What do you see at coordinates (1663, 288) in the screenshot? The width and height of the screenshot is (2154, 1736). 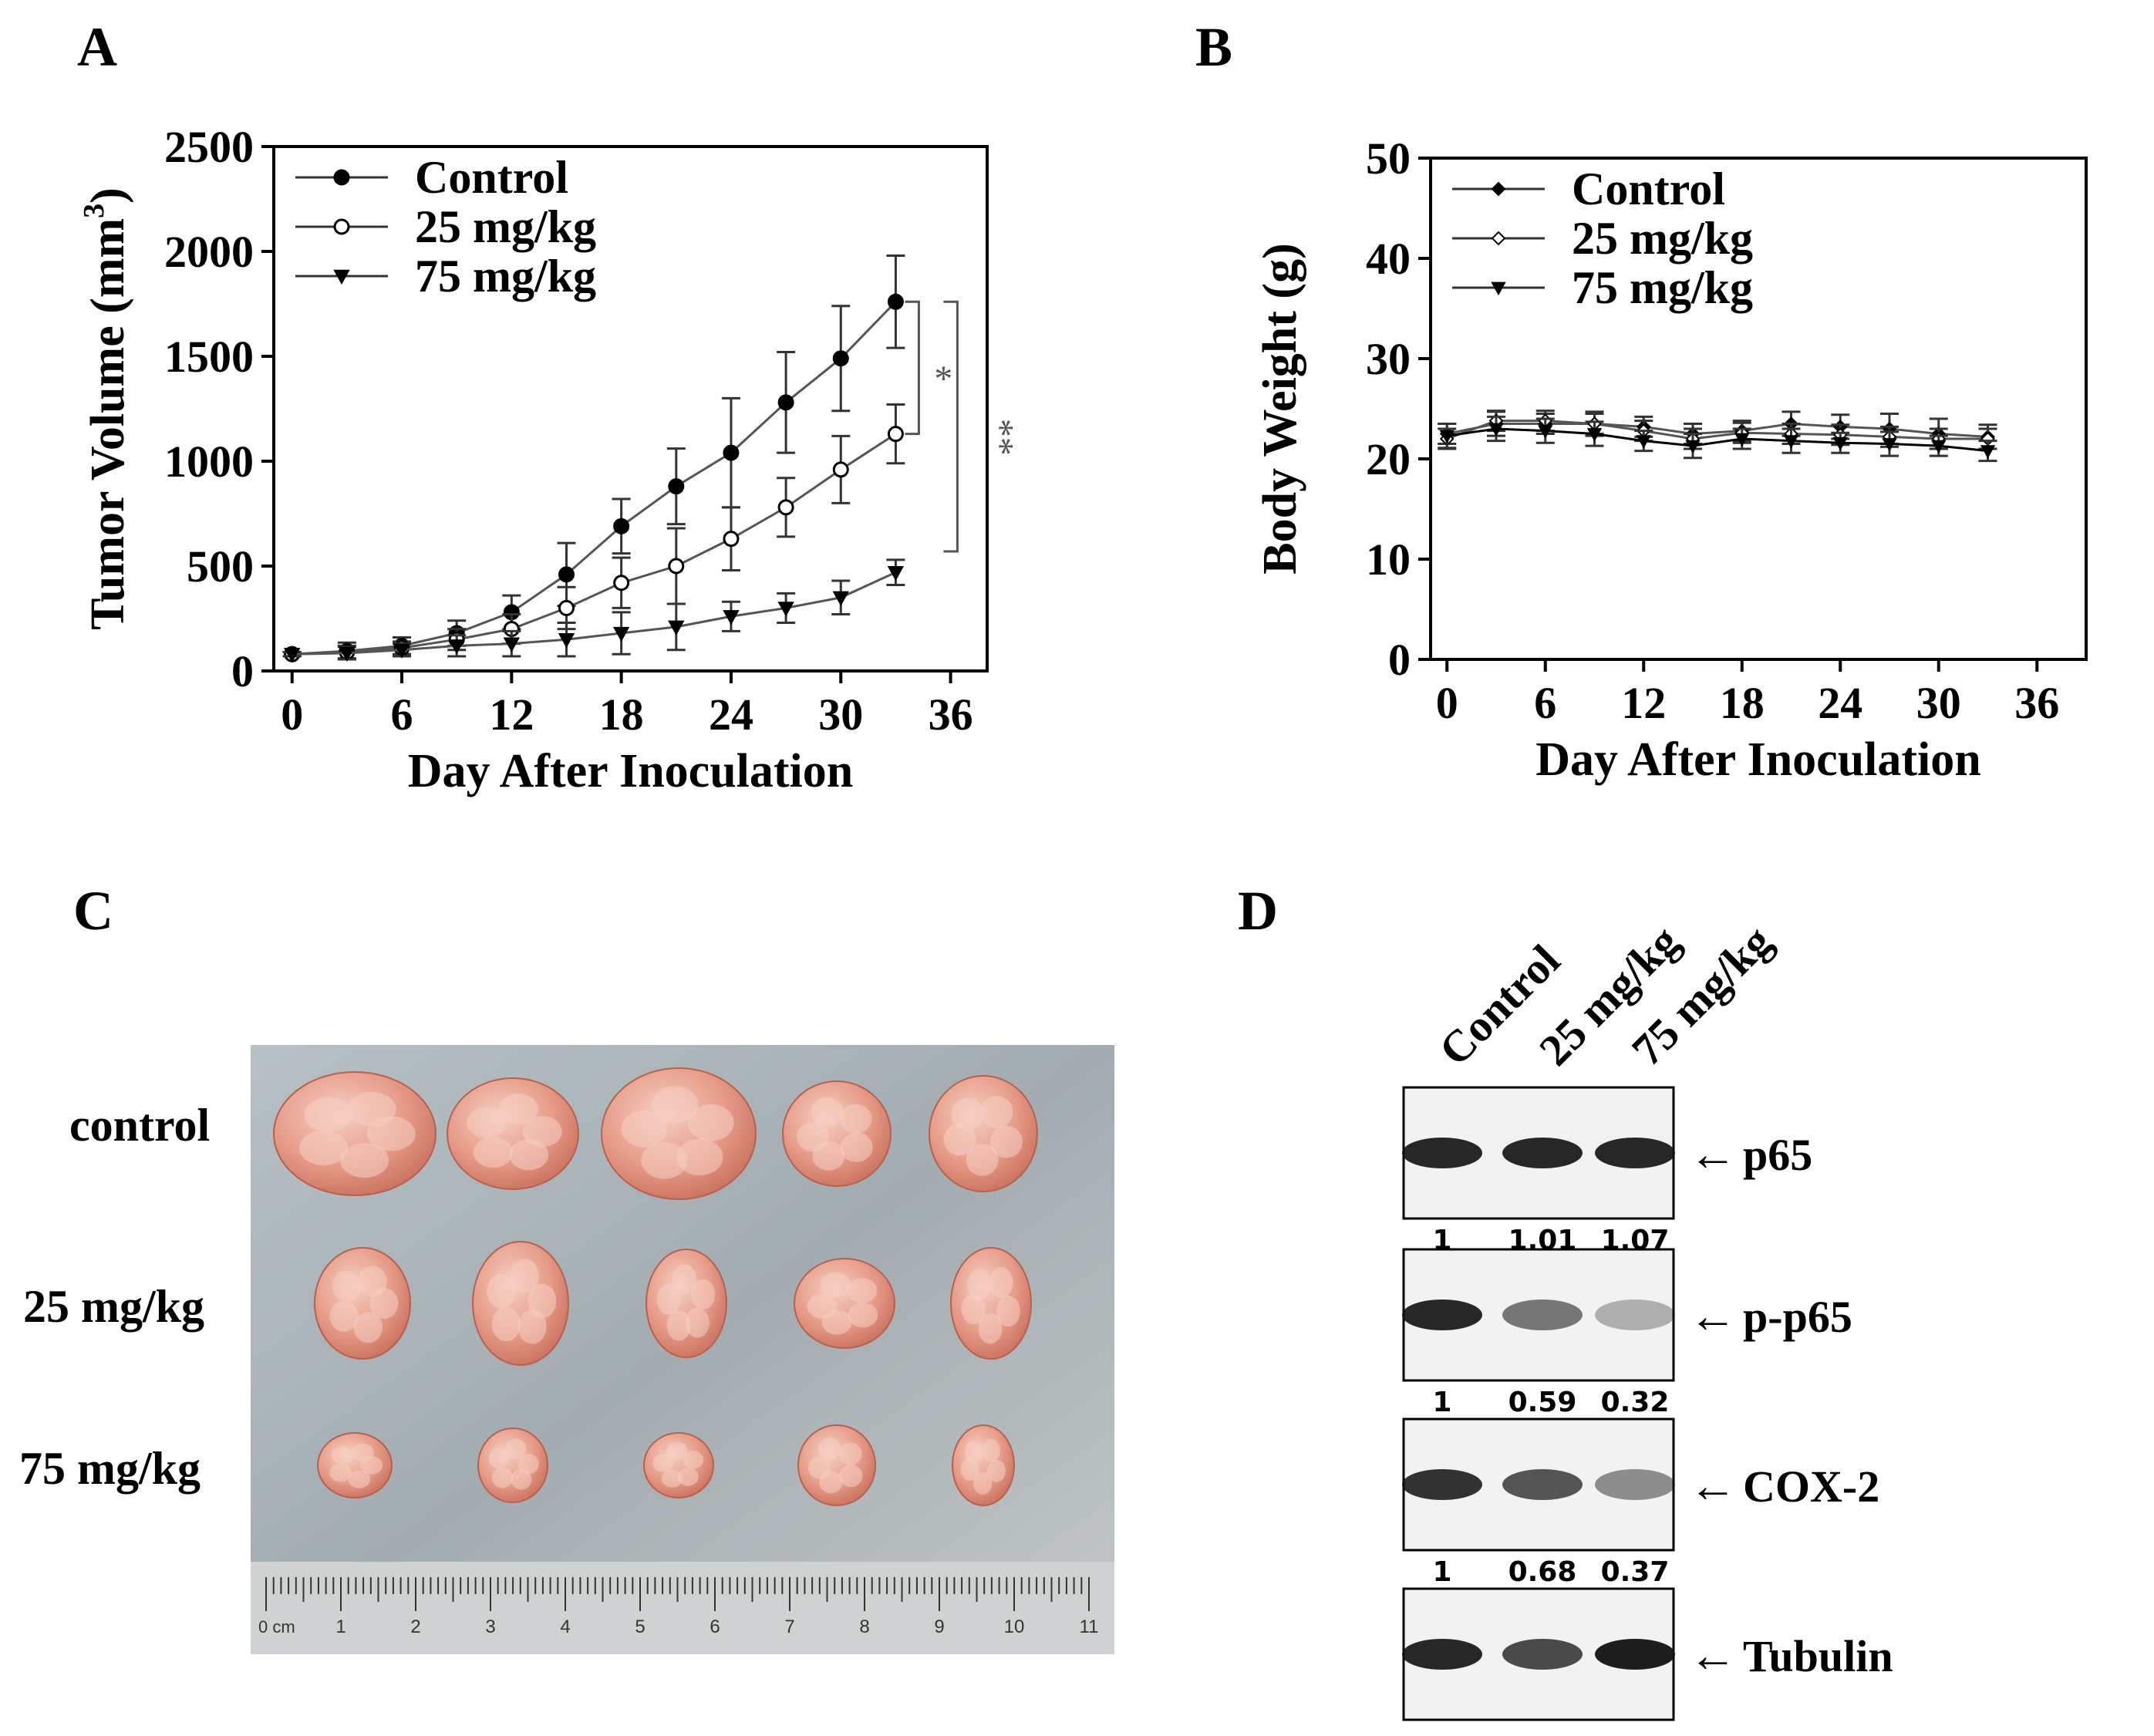 I see `legend-label: 75 mg/kg` at bounding box center [1663, 288].